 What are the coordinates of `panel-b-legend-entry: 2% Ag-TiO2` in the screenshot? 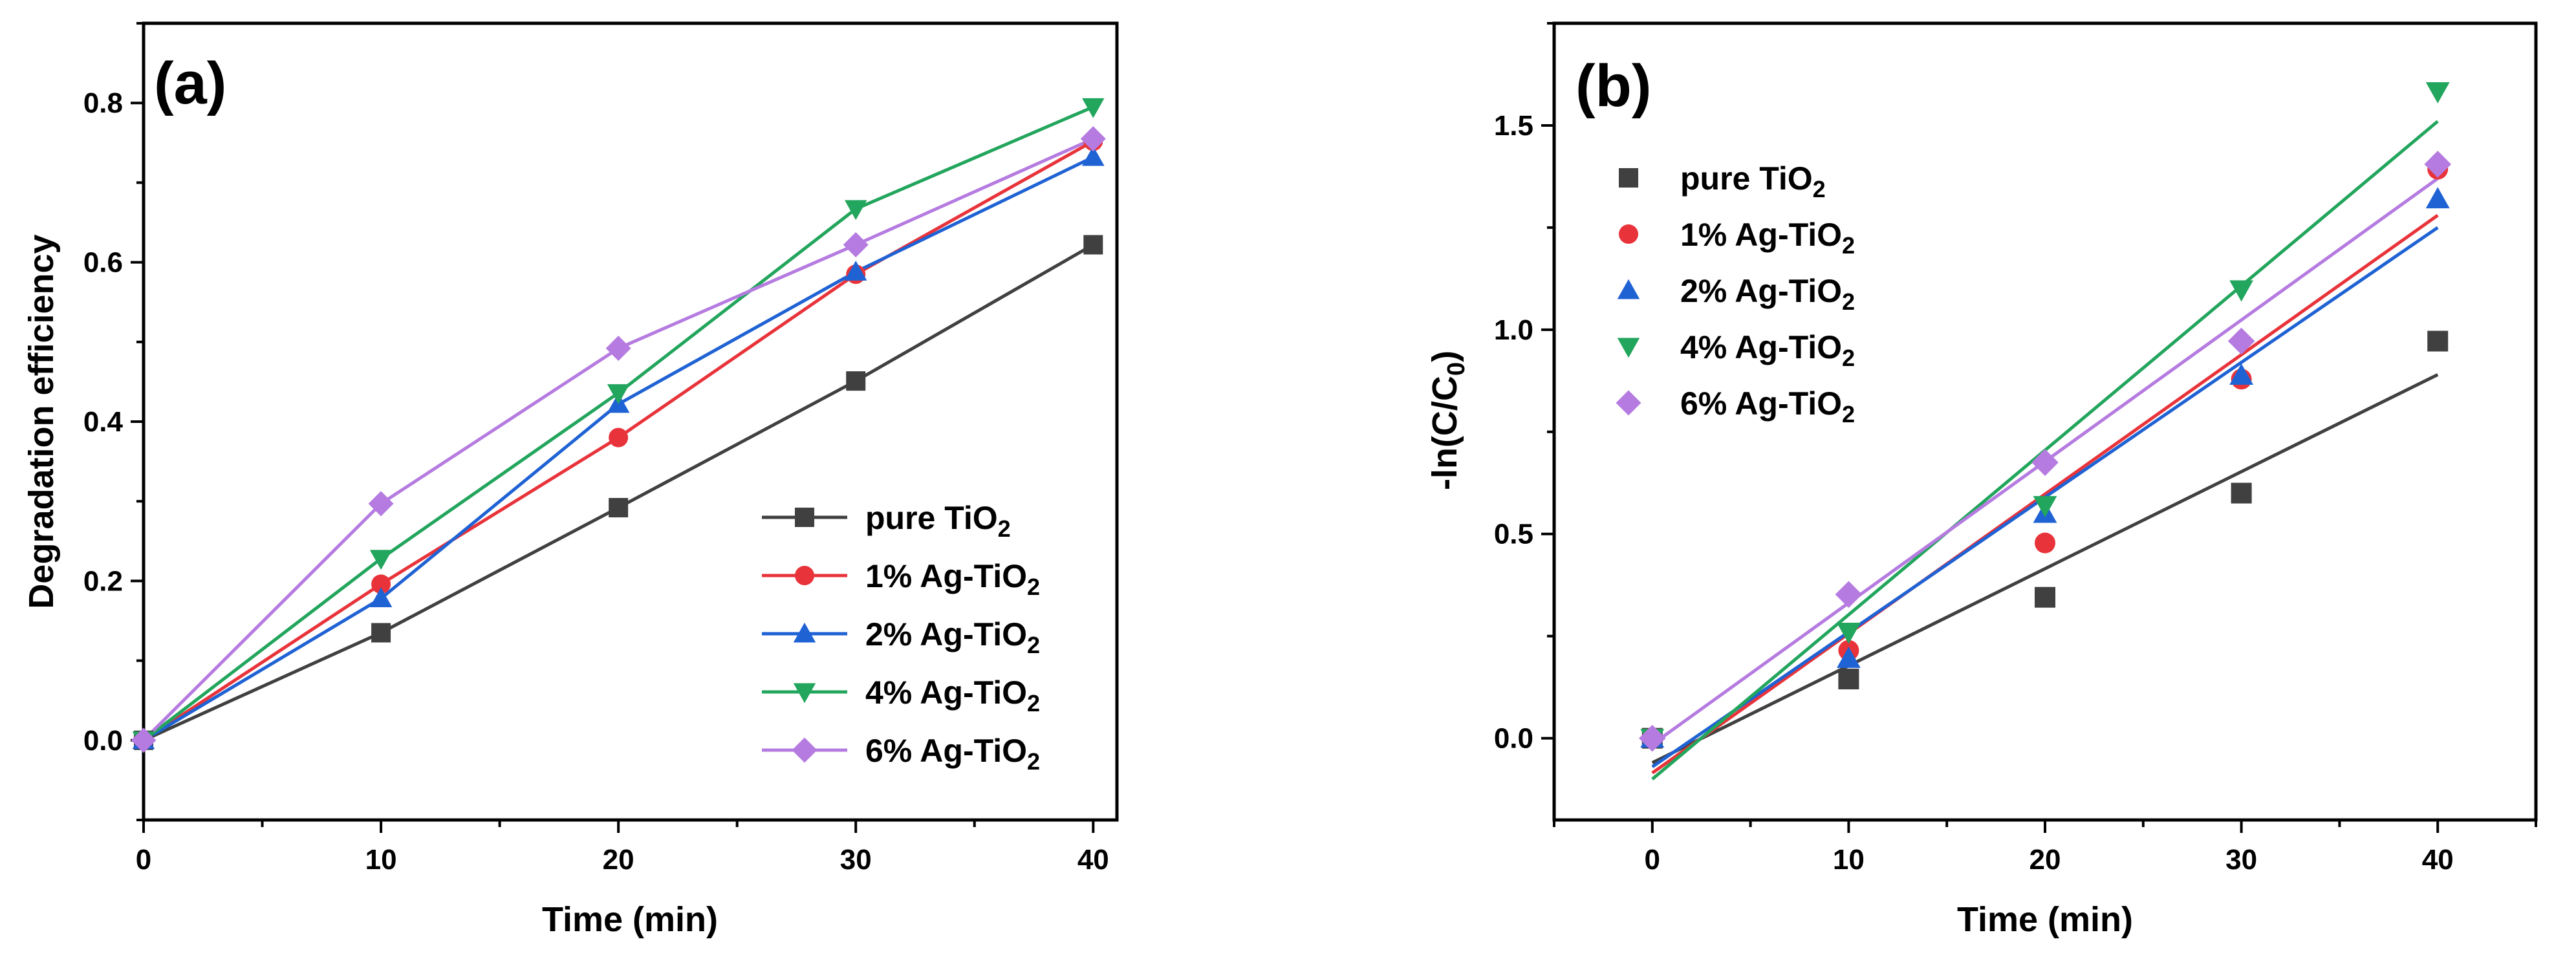 It's located at (1767, 294).